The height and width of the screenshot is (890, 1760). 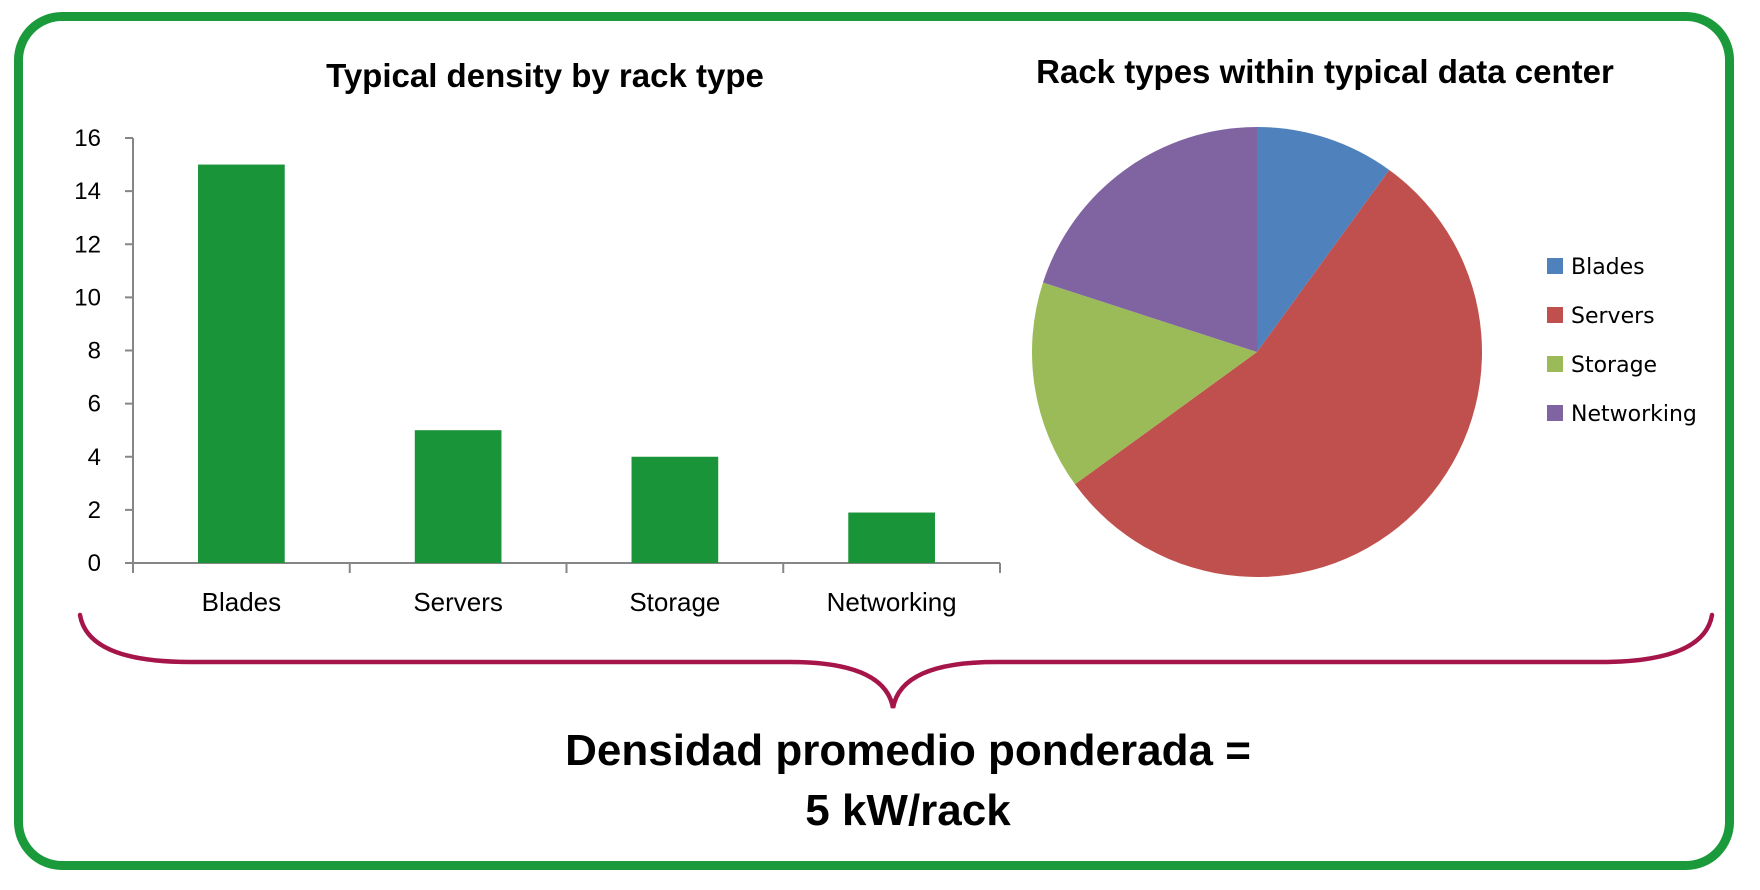 What do you see at coordinates (896, 660) in the screenshot?
I see `curly-brace-icon` at bounding box center [896, 660].